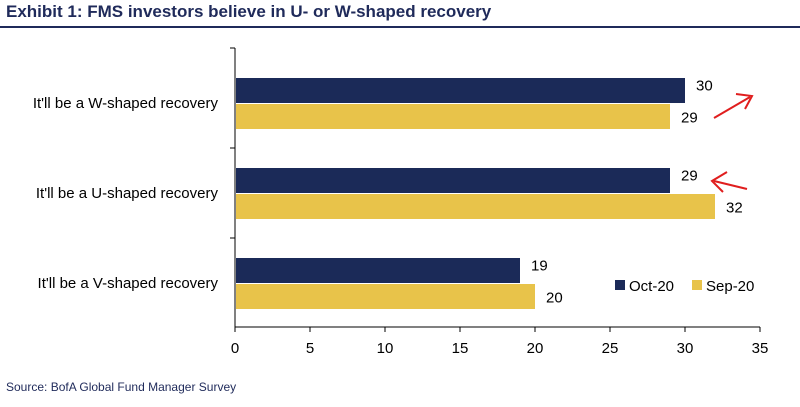 This screenshot has height=407, width=800. Describe the element at coordinates (610, 348) in the screenshot. I see `x-tick-label: 25` at that location.